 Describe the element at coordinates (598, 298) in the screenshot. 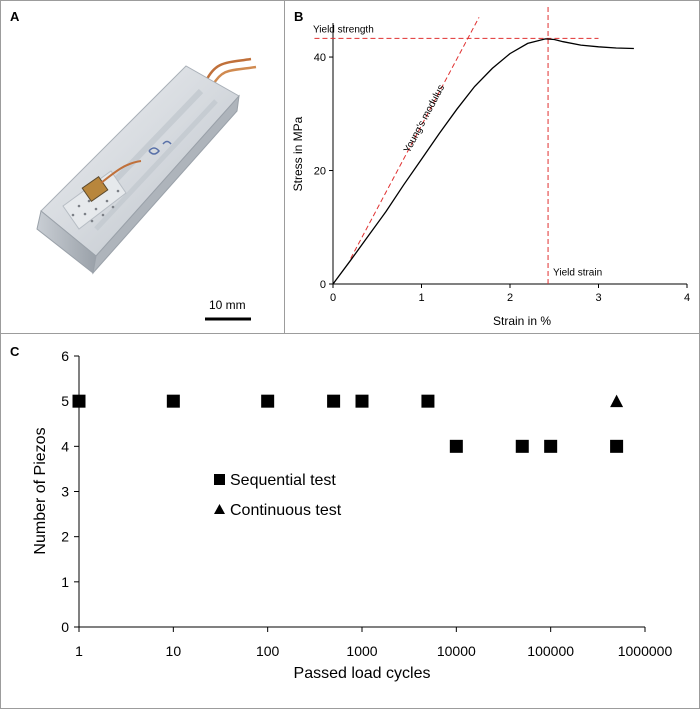

I see `b-xtick-label-3: 3` at that location.